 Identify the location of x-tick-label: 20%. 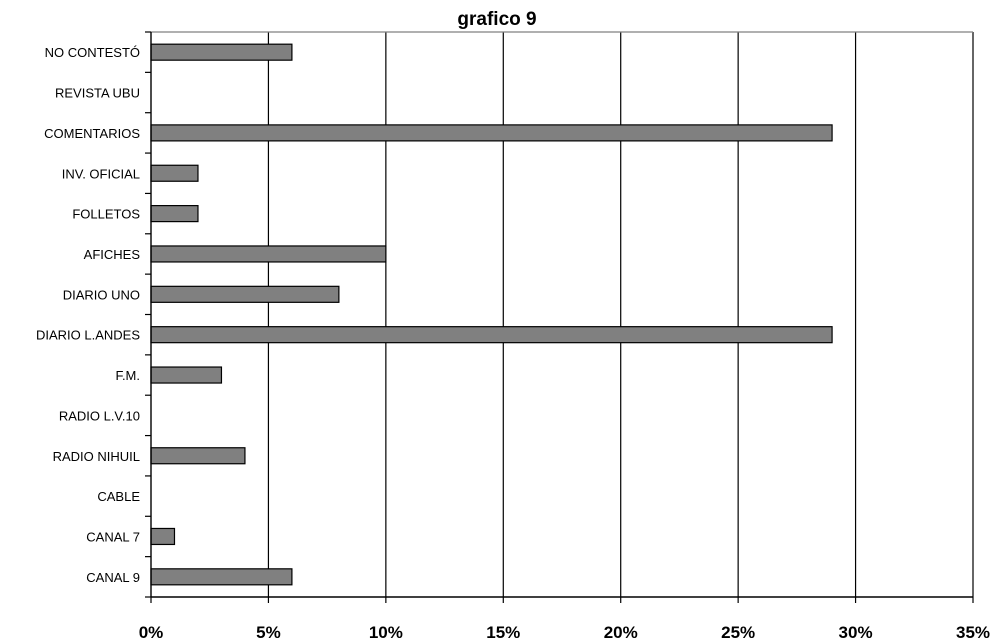
(621, 632).